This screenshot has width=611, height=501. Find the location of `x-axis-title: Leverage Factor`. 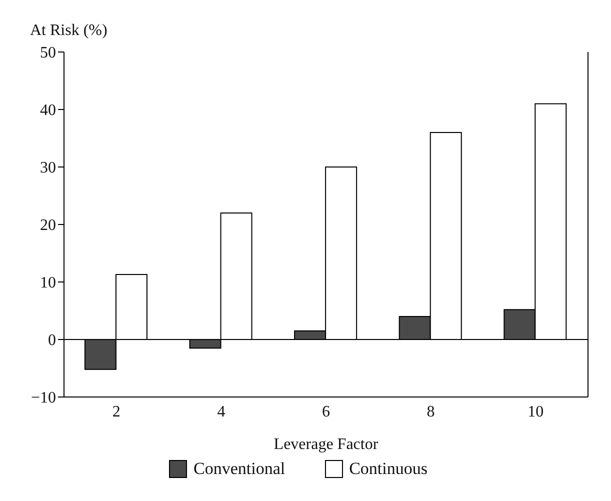

x-axis-title: Leverage Factor is located at coordinates (326, 444).